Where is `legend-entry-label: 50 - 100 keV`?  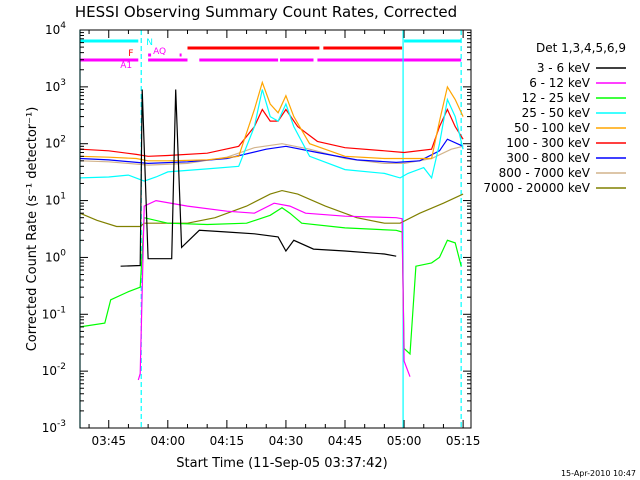
legend-entry-label: 50 - 100 keV is located at coordinates (552, 128).